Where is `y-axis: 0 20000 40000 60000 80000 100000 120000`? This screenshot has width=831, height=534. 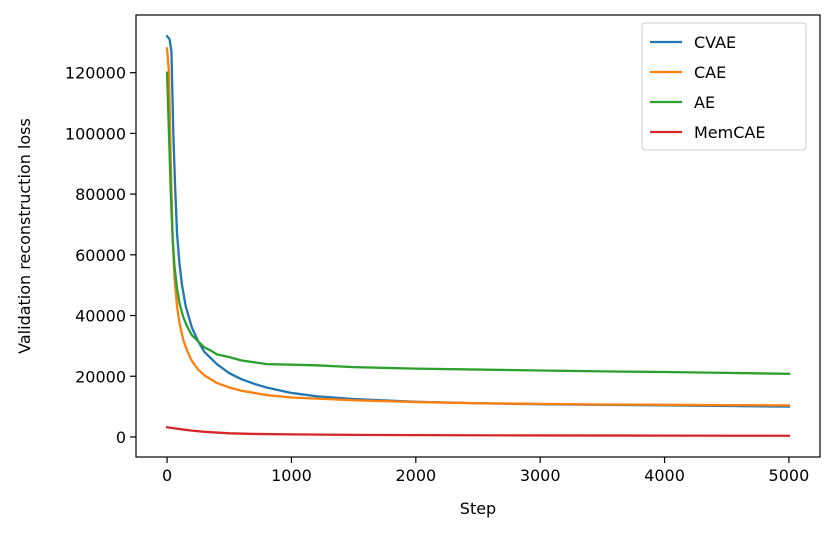 y-axis: 0 20000 40000 60000 80000 100000 120000 is located at coordinates (100, 255).